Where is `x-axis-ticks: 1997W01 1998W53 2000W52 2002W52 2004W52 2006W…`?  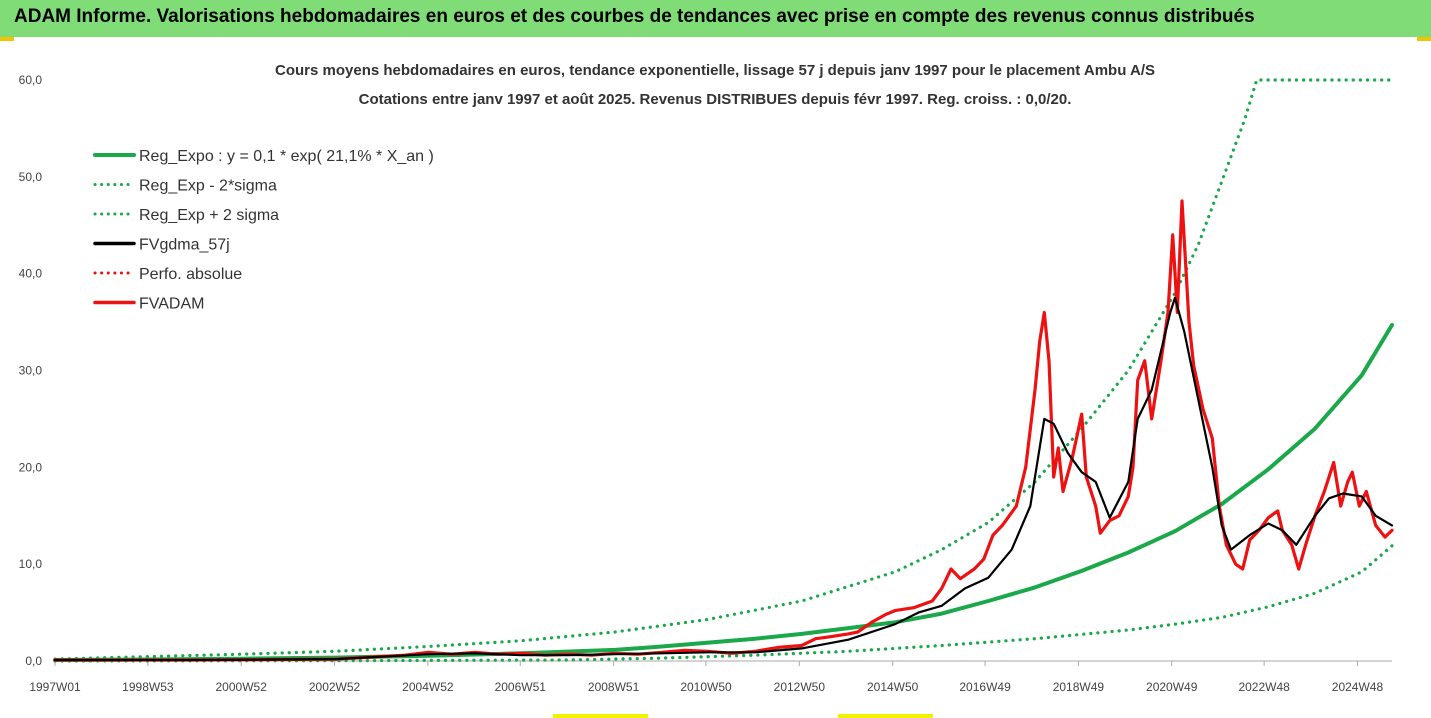
x-axis-ticks: 1997W01 1998W53 2000W52 2002W52 2004W52 2006W… is located at coordinates (706, 677).